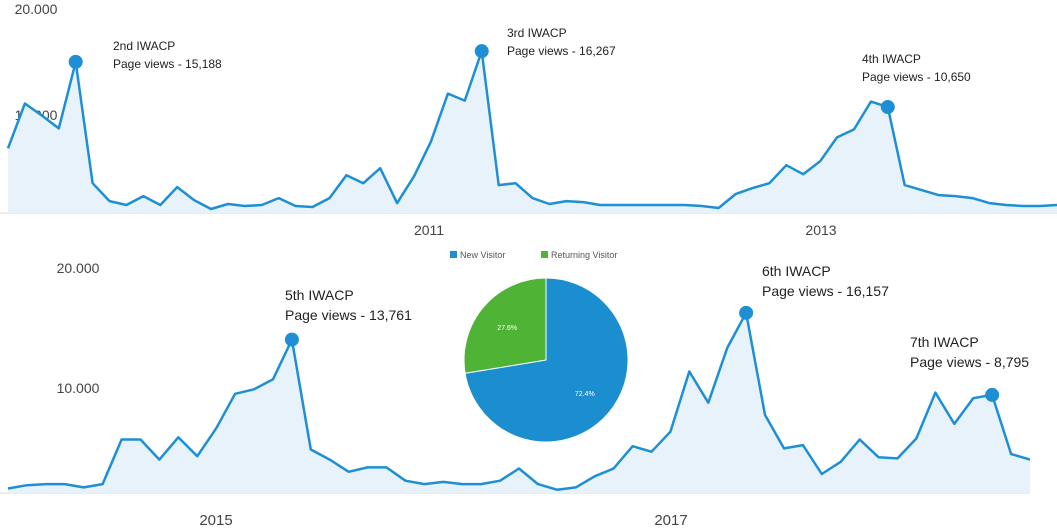 The width and height of the screenshot is (1057, 529). What do you see at coordinates (78, 388) in the screenshot?
I see `y-axis-label: 10.000` at bounding box center [78, 388].